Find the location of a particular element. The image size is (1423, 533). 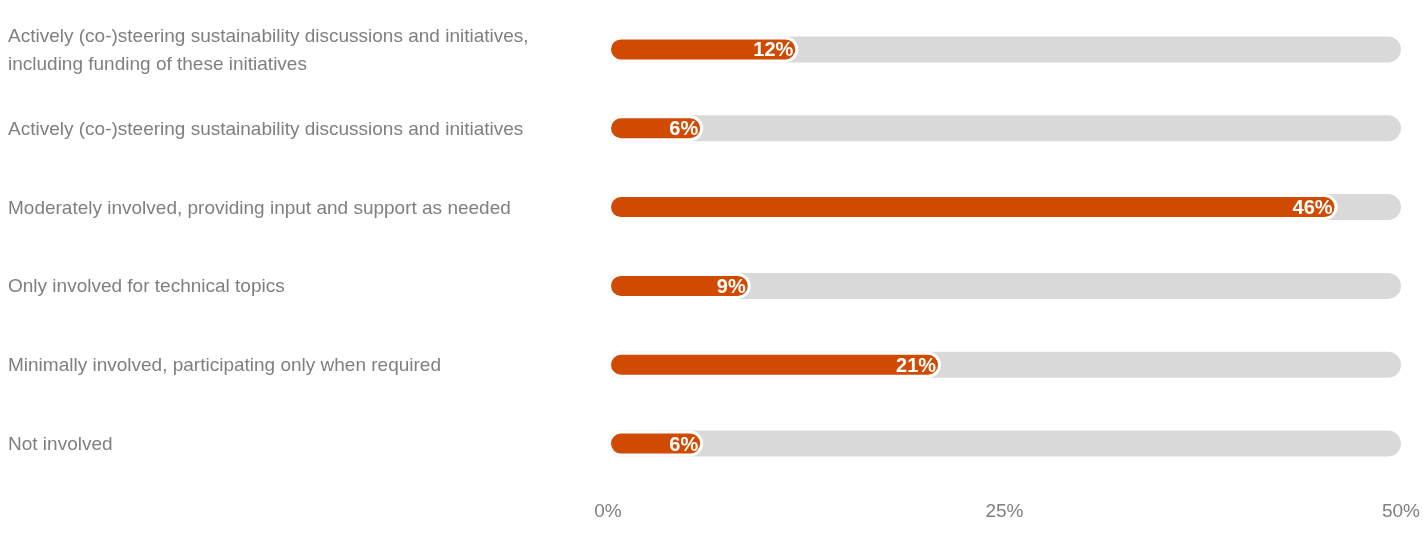

y-tick-label: Not involved is located at coordinates (60, 444).